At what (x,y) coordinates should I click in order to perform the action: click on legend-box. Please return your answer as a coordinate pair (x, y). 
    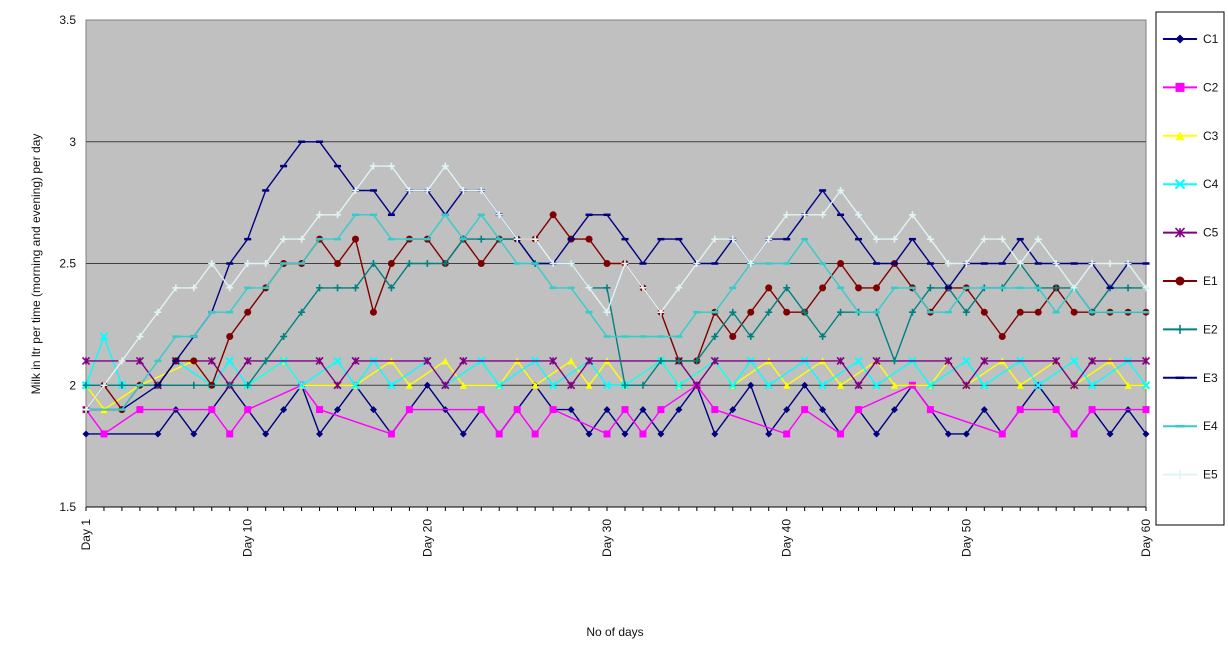
    Looking at the image, I should click on (1190, 268).